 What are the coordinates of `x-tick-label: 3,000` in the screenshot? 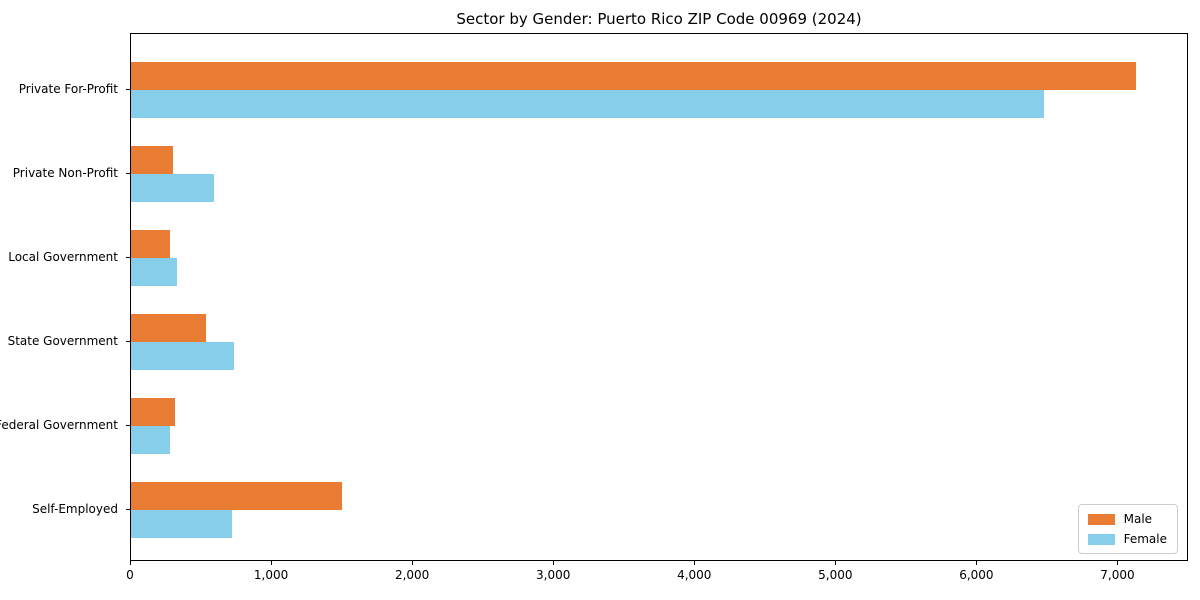 It's located at (553, 575).